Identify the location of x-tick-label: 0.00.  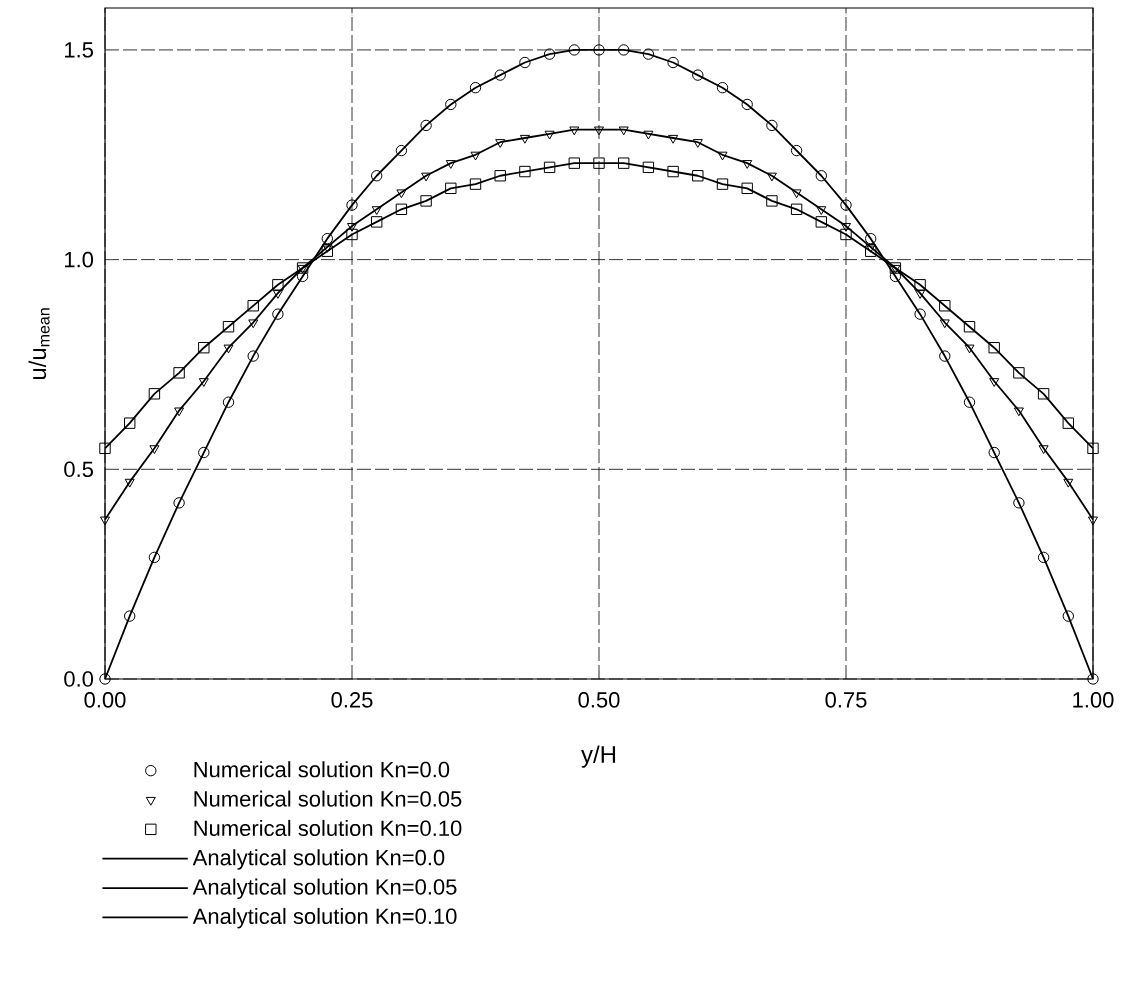
(105, 700).